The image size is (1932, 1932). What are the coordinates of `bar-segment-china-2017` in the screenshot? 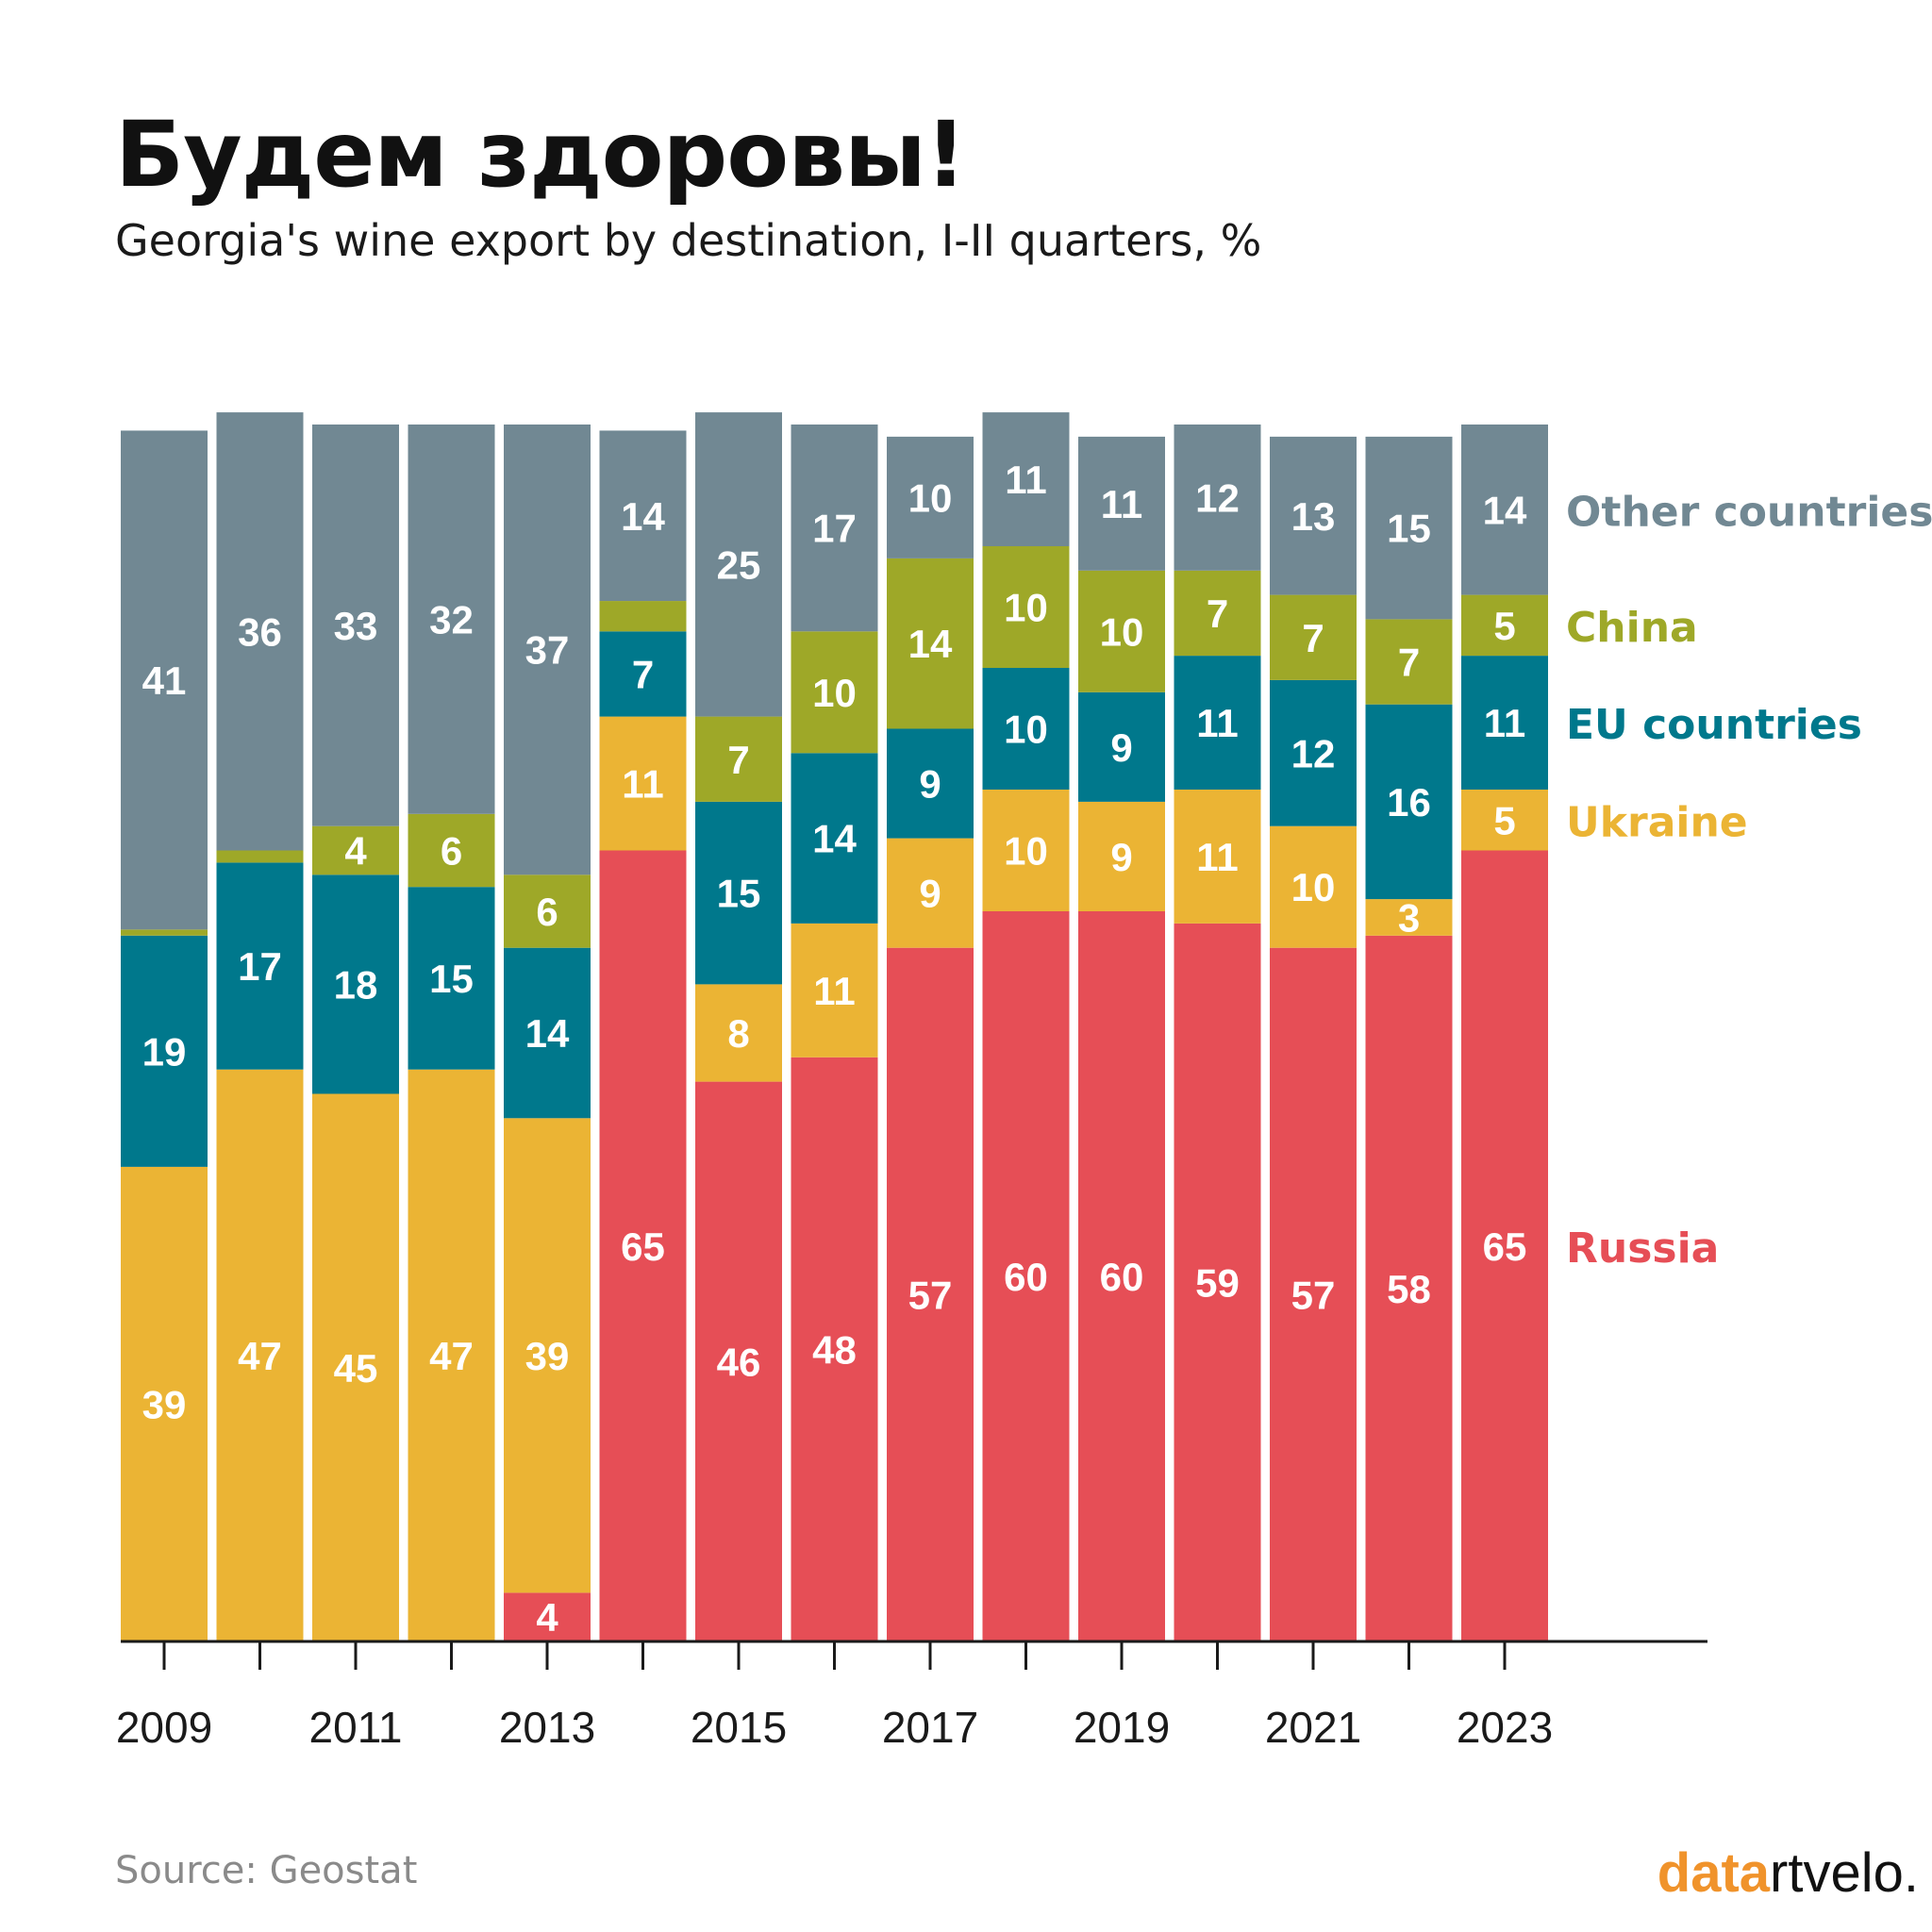 It's located at (931, 643).